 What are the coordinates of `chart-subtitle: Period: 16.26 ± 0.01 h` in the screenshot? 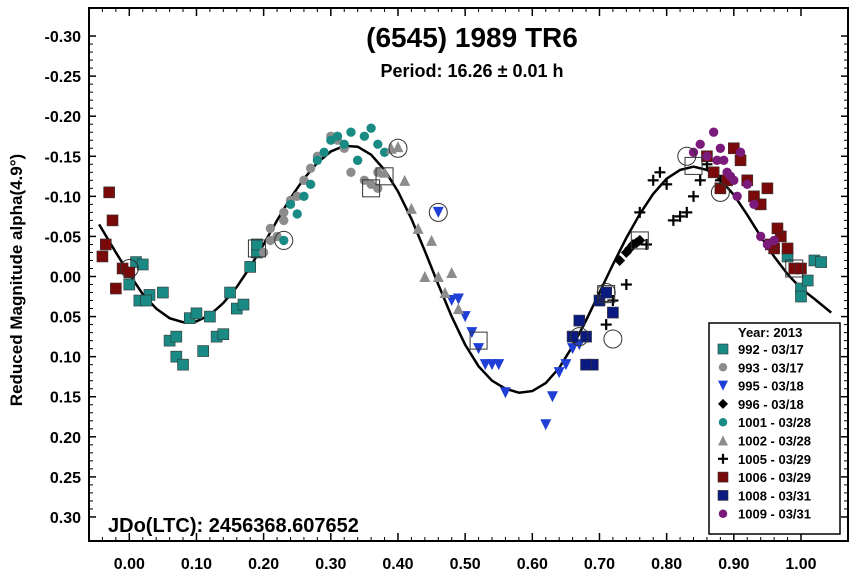 It's located at (472, 71).